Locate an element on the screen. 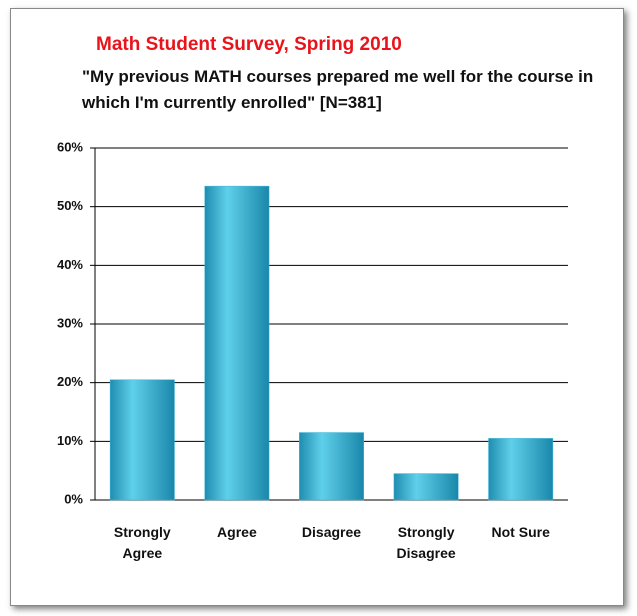  x-tick-label: Disagree is located at coordinates (331, 532).